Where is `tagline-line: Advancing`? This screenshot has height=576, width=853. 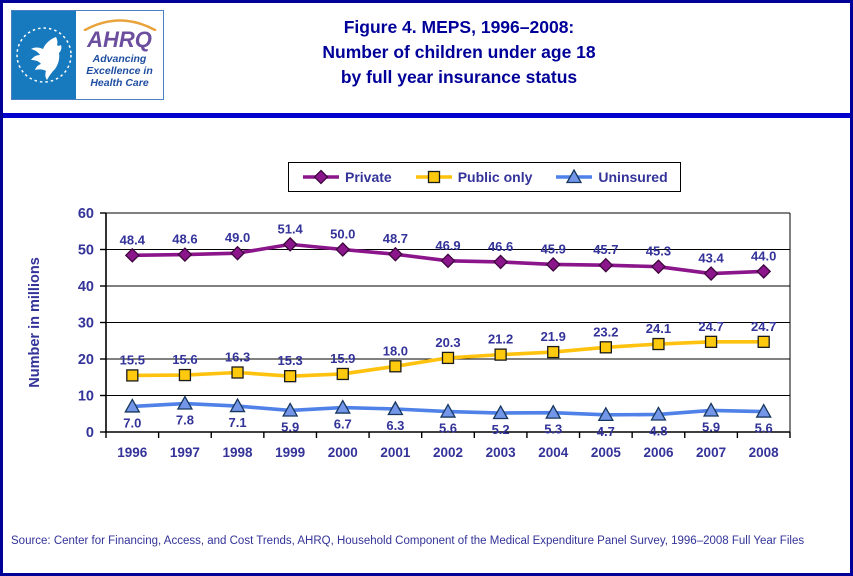
tagline-line: Advancing is located at coordinates (119, 58).